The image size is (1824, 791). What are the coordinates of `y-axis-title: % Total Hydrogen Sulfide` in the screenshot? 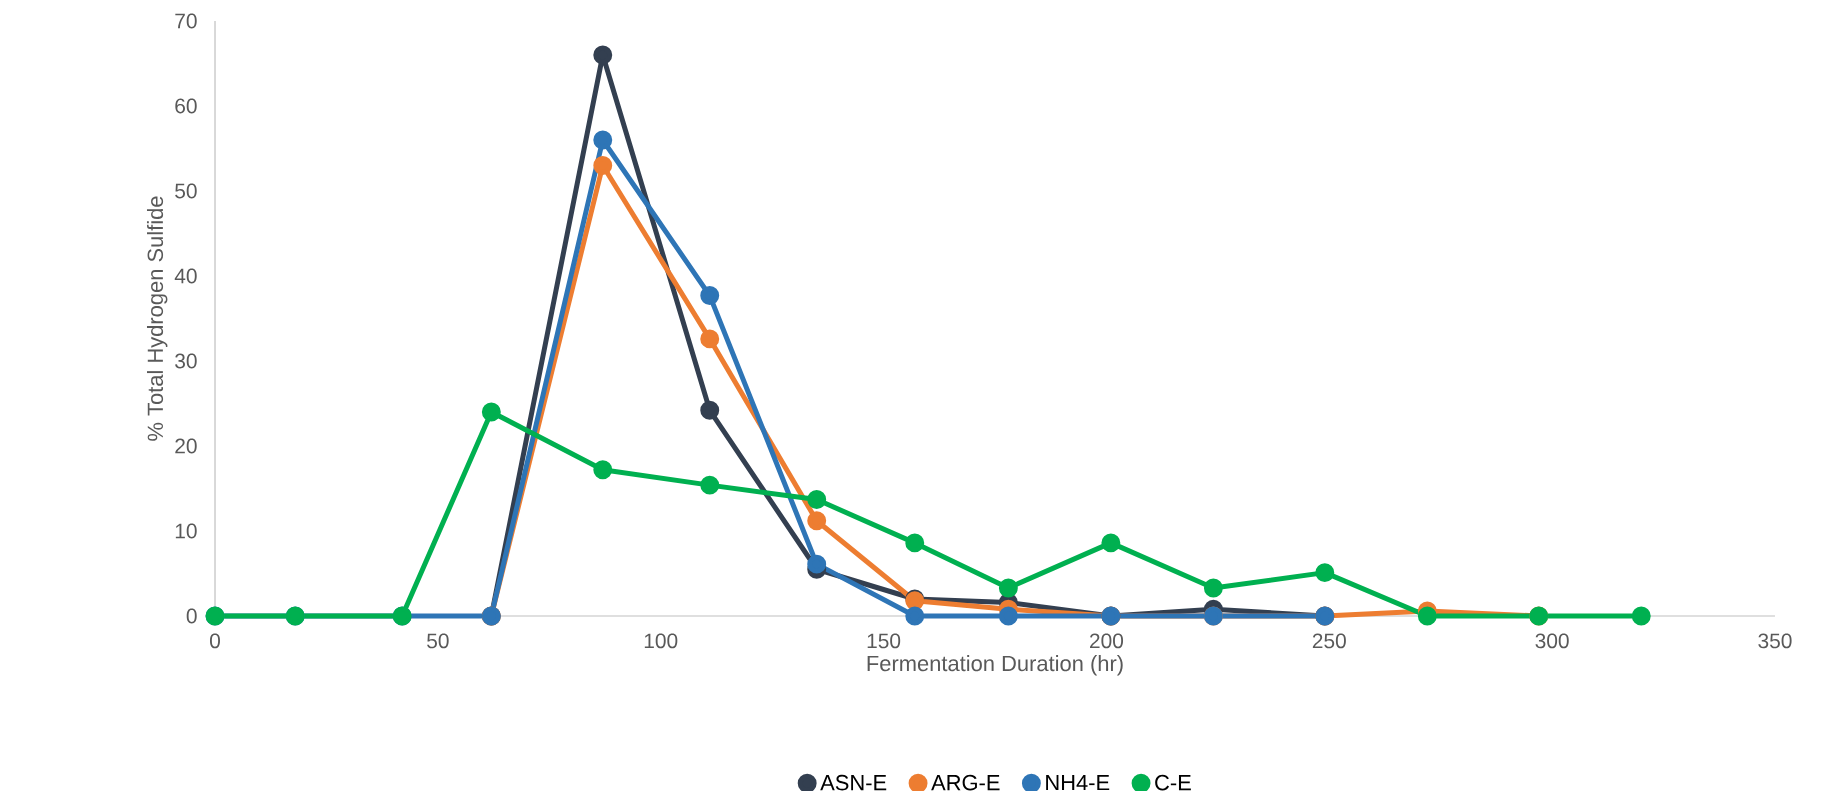 It's located at (157, 318).